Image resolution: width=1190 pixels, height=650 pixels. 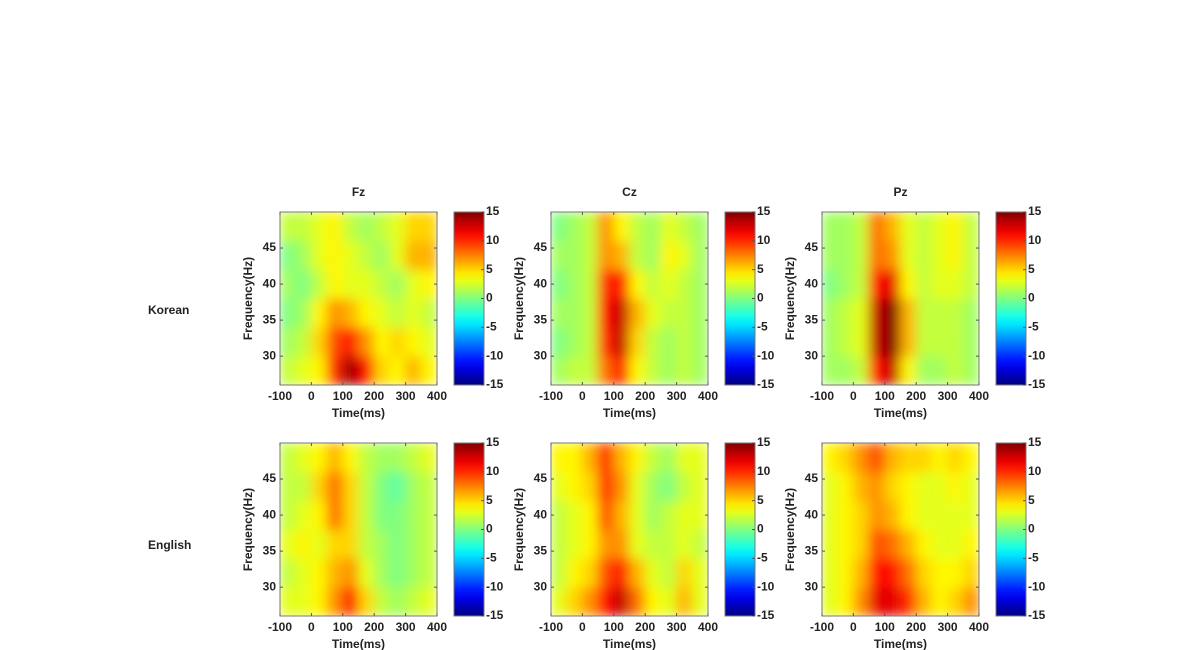 What do you see at coordinates (822, 396) in the screenshot?
I see `x-tick-label: -100` at bounding box center [822, 396].